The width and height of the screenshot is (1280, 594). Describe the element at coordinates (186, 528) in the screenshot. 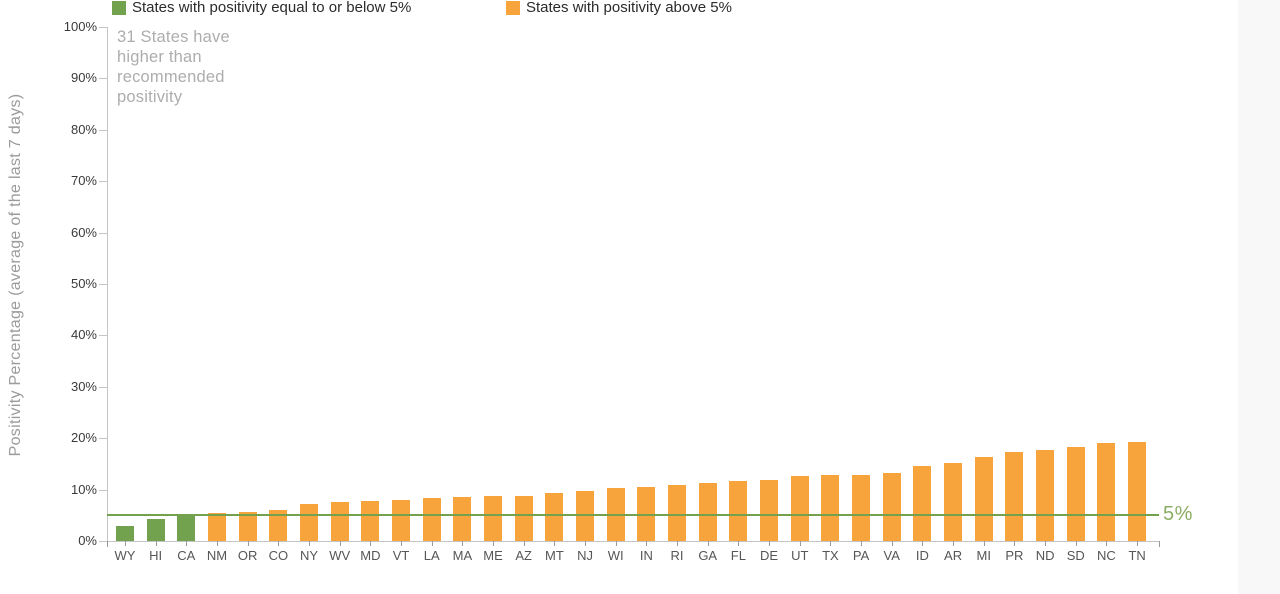

I see `bar-ca` at that location.